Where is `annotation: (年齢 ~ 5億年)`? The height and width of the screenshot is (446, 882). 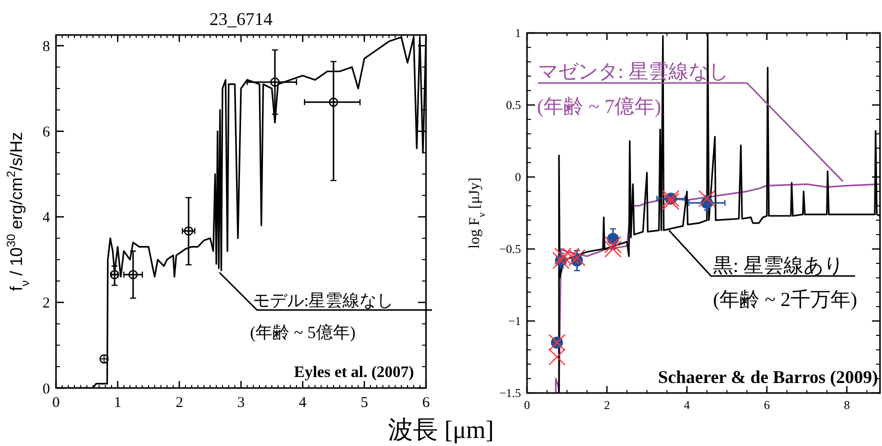 annotation: (年齢 ~ 5億年) is located at coordinates (303, 332).